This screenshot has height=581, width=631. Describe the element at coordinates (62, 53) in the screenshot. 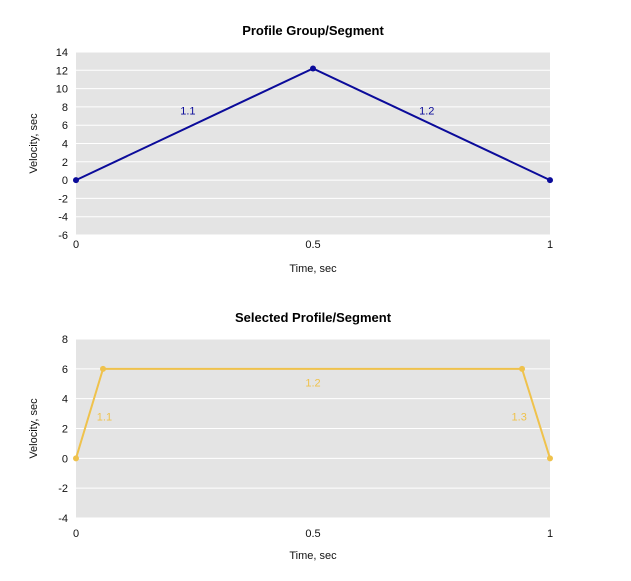

I see `y-tick-label: 14` at that location.